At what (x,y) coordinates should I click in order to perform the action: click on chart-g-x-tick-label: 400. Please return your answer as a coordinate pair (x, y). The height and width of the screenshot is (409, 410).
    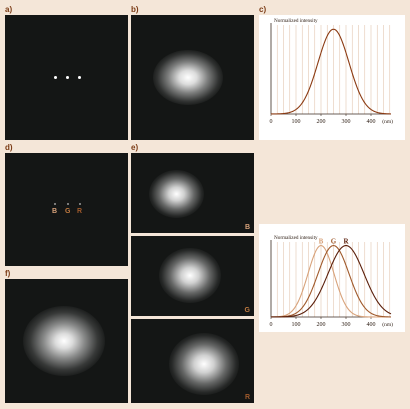
    Looking at the image, I should click on (371, 325).